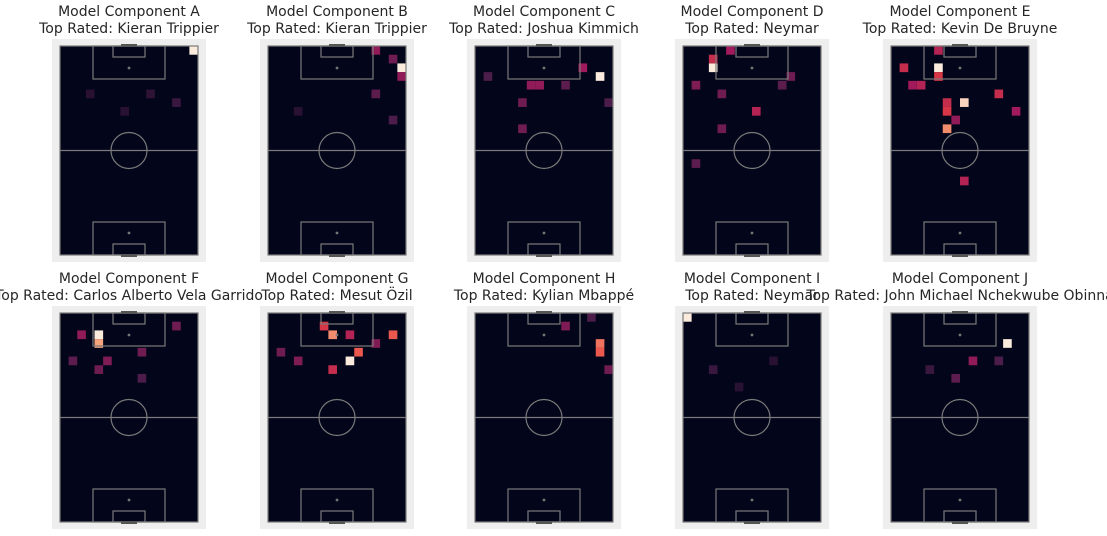 The width and height of the screenshot is (1107, 536). What do you see at coordinates (956, 296) in the screenshot?
I see `panel-subtitle: Top Rated: John Michael Nchekwube Obinna` at bounding box center [956, 296].